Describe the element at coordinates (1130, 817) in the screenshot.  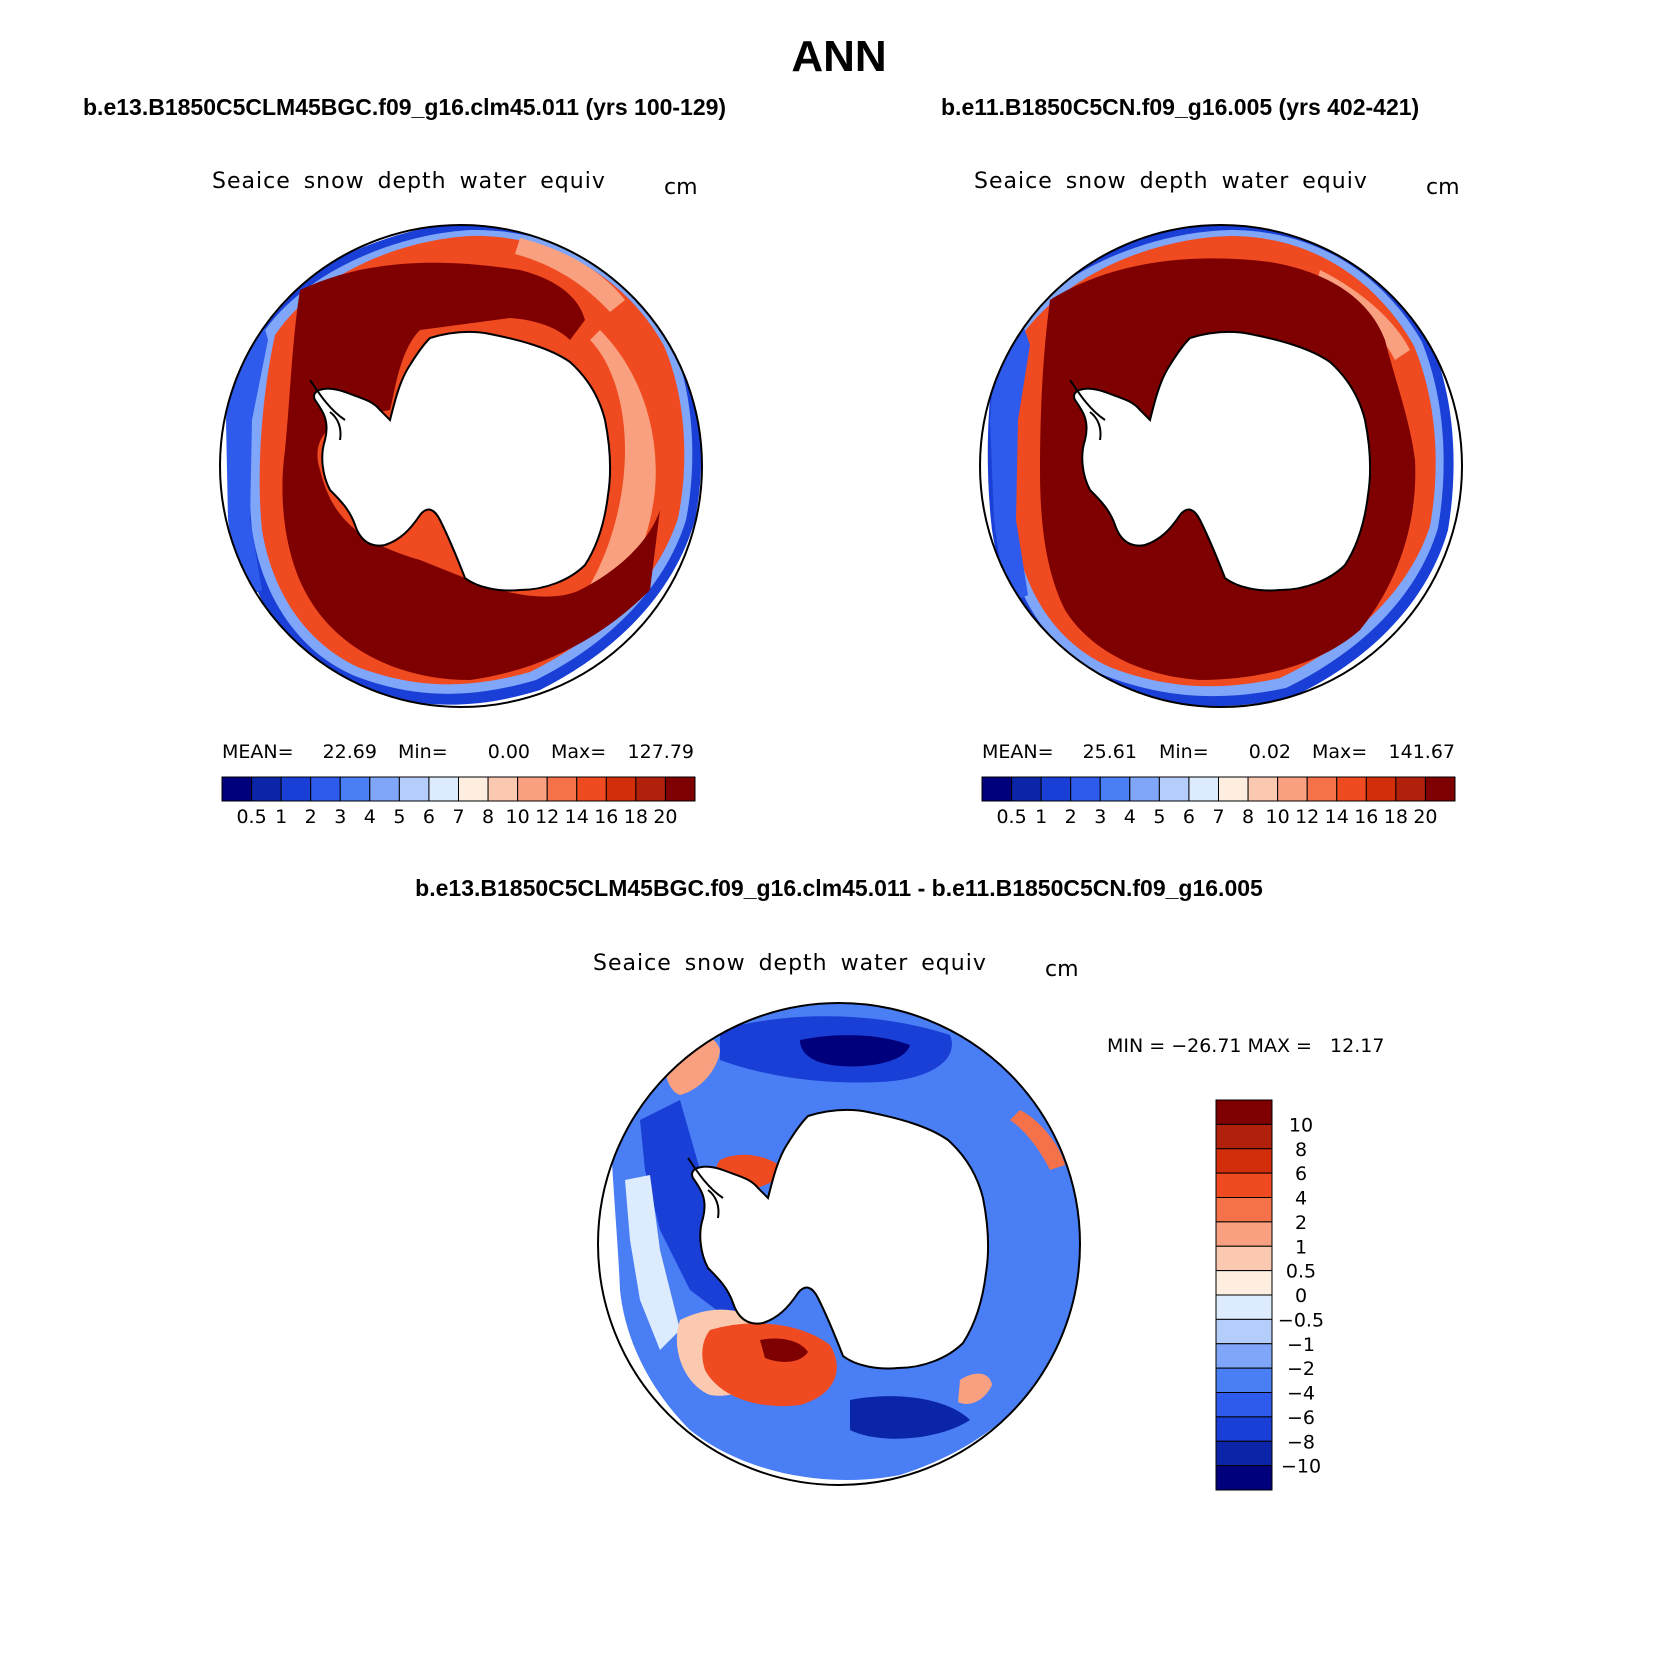
I see `panel2-colorbar-tick-label: 4` at that location.